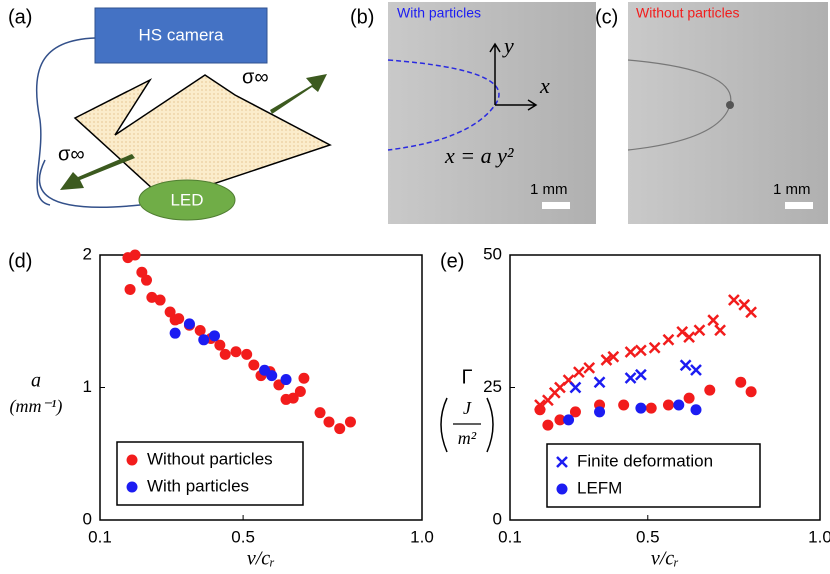 The width and height of the screenshot is (830, 574). Describe the element at coordinates (544, 85) in the screenshot. I see `x-axis: x` at that location.